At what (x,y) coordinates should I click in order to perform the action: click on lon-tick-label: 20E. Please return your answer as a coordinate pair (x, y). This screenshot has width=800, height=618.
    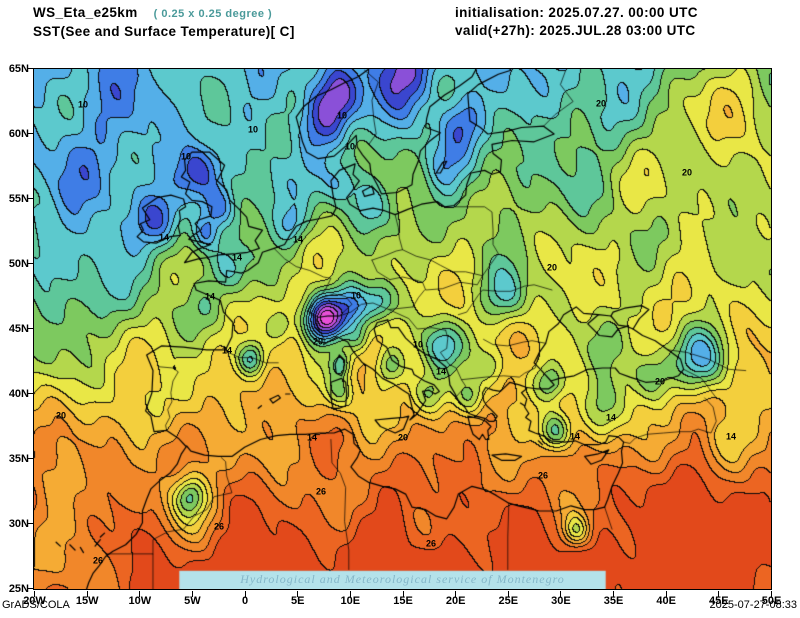
    Looking at the image, I should click on (455, 601).